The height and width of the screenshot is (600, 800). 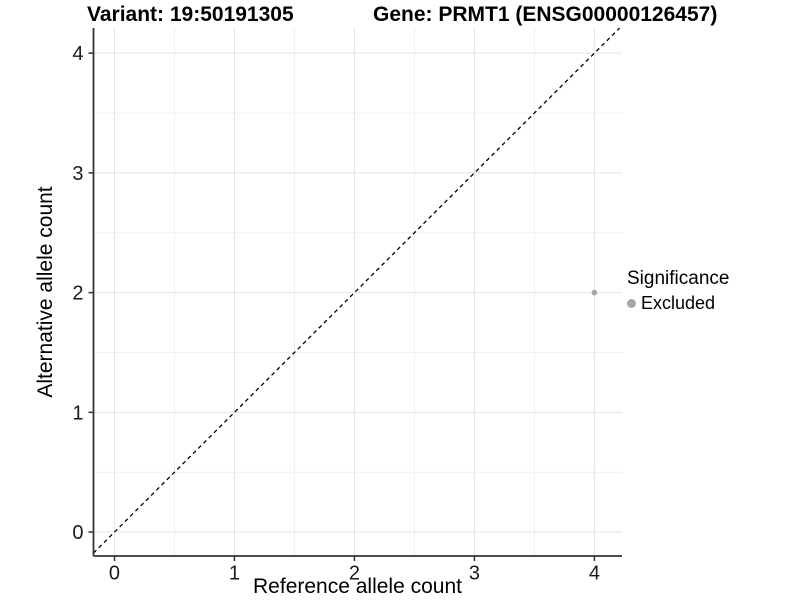 What do you see at coordinates (354, 574) in the screenshot?
I see `x-tick-label: 2` at bounding box center [354, 574].